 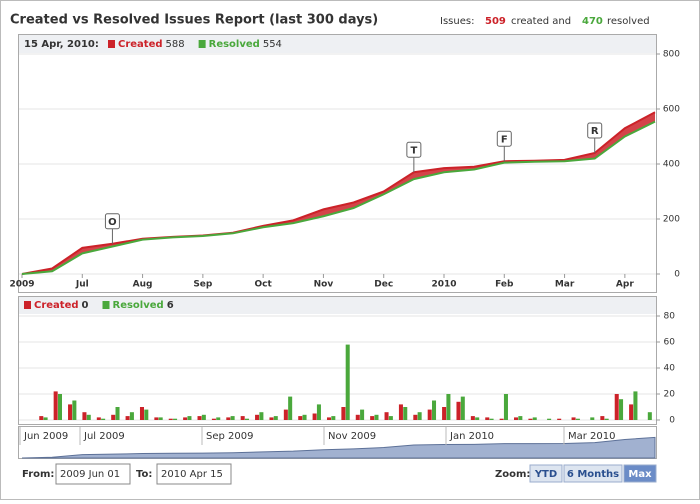 What do you see at coordinates (592, 436) in the screenshot?
I see `navigator-label: Mar 2010` at bounding box center [592, 436].